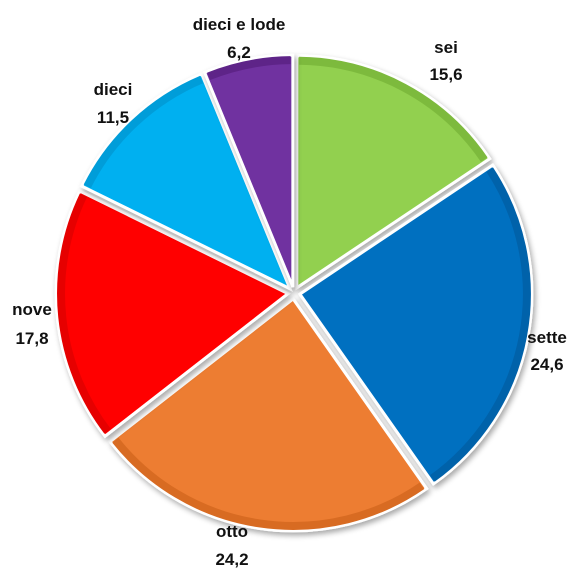  I want to click on pie-slice-edge-sette, so click(480, 324).